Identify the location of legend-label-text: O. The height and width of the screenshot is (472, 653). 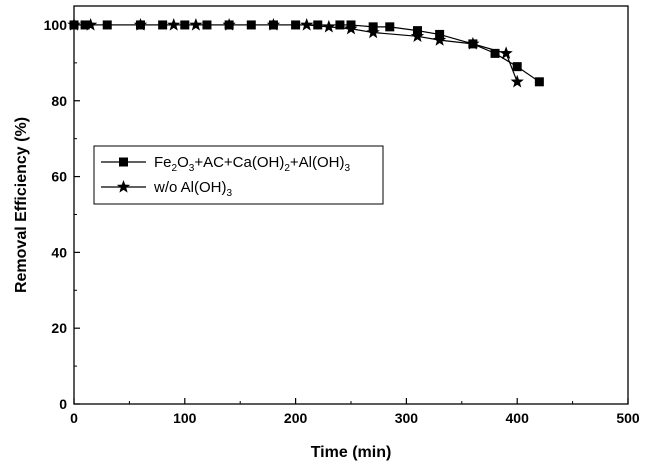
(183, 162).